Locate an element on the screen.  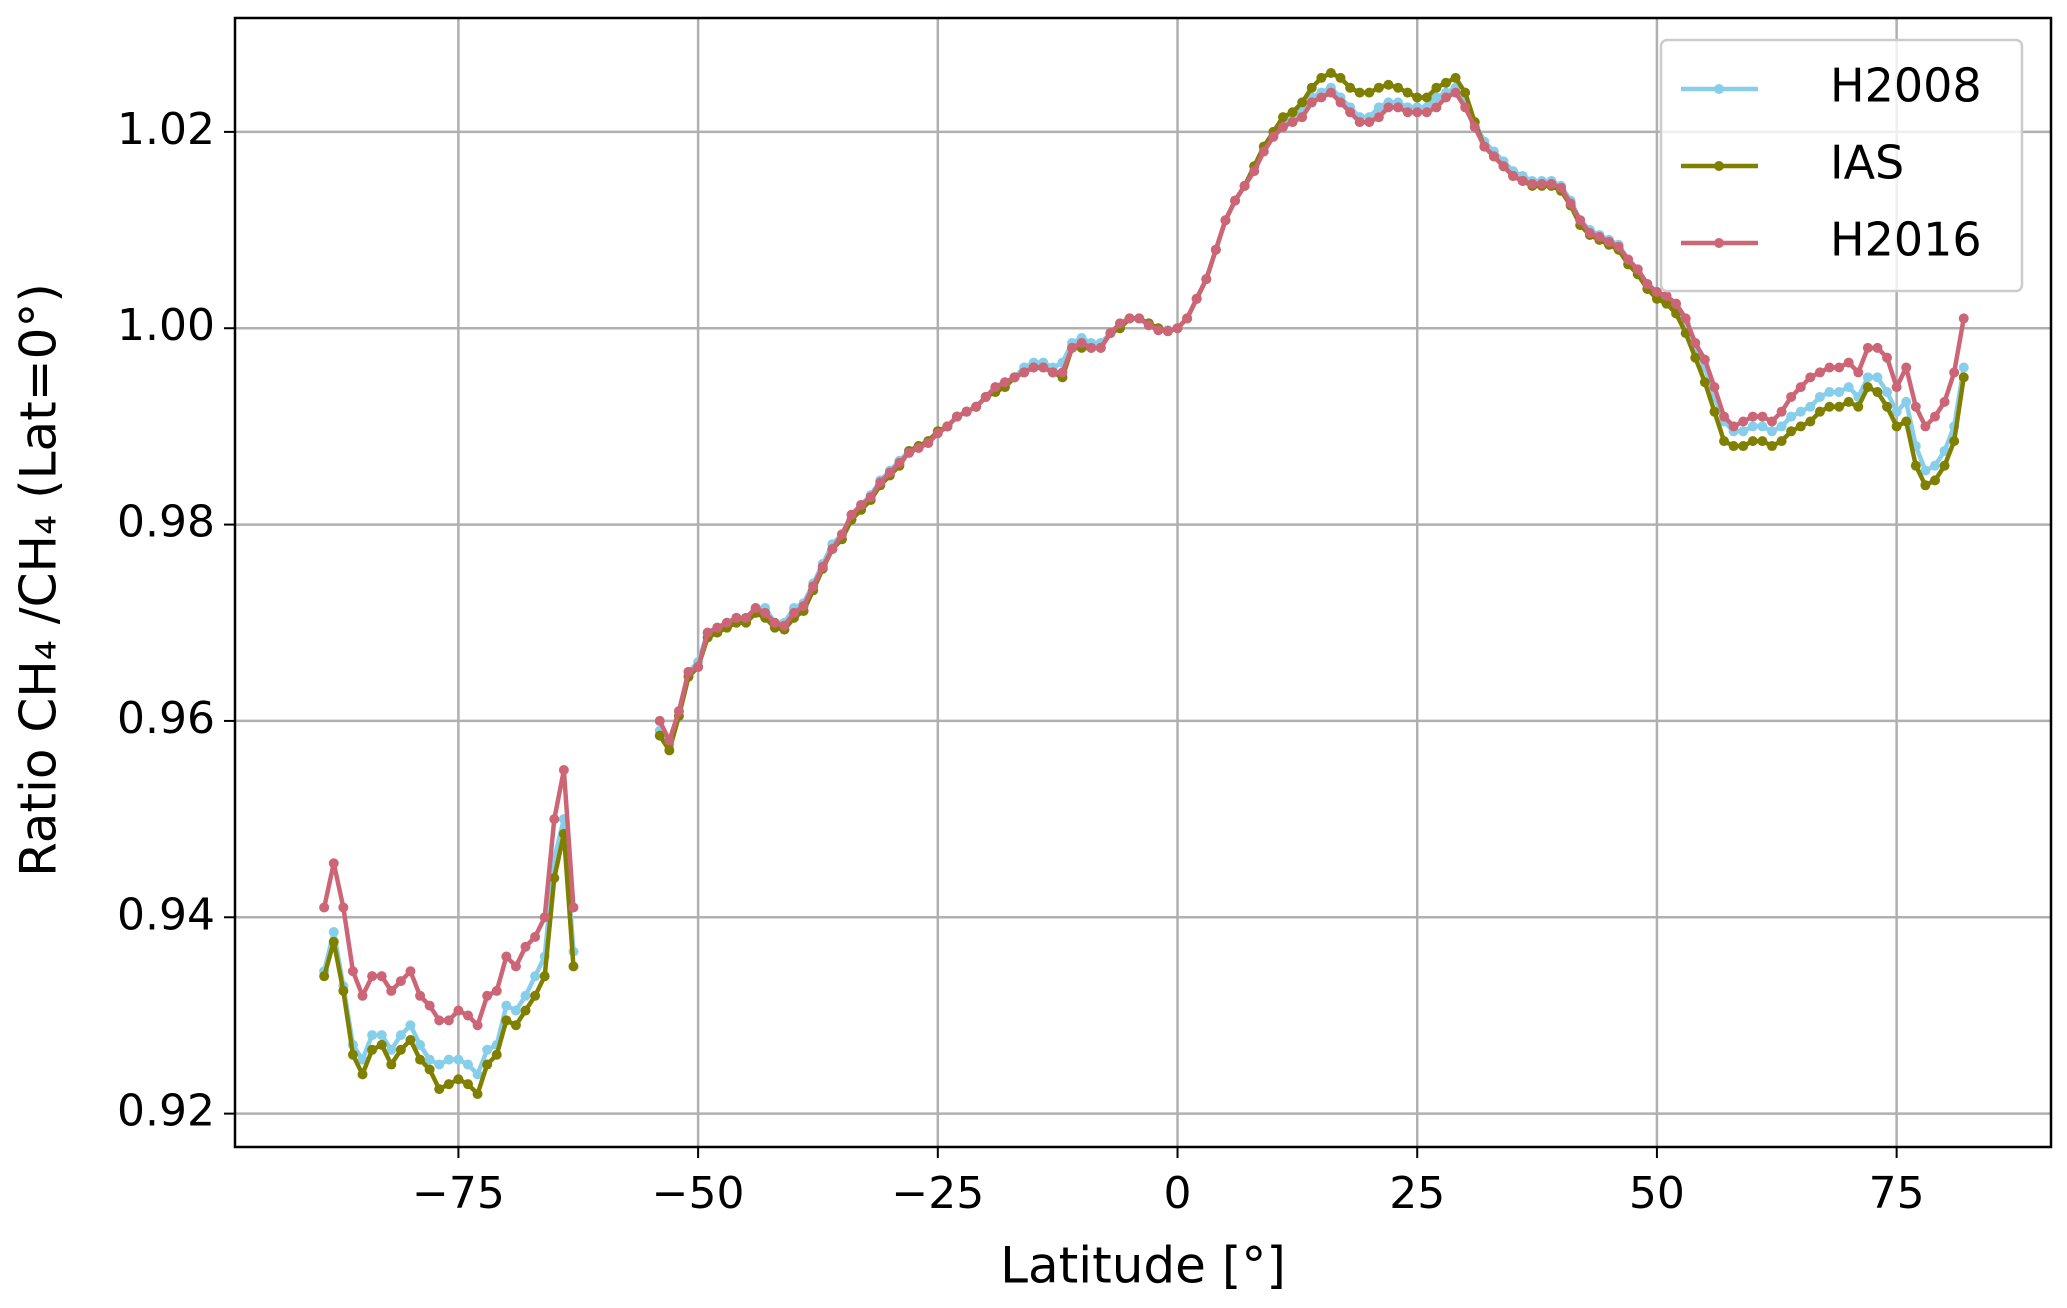
legend-box is located at coordinates (1841, 165).